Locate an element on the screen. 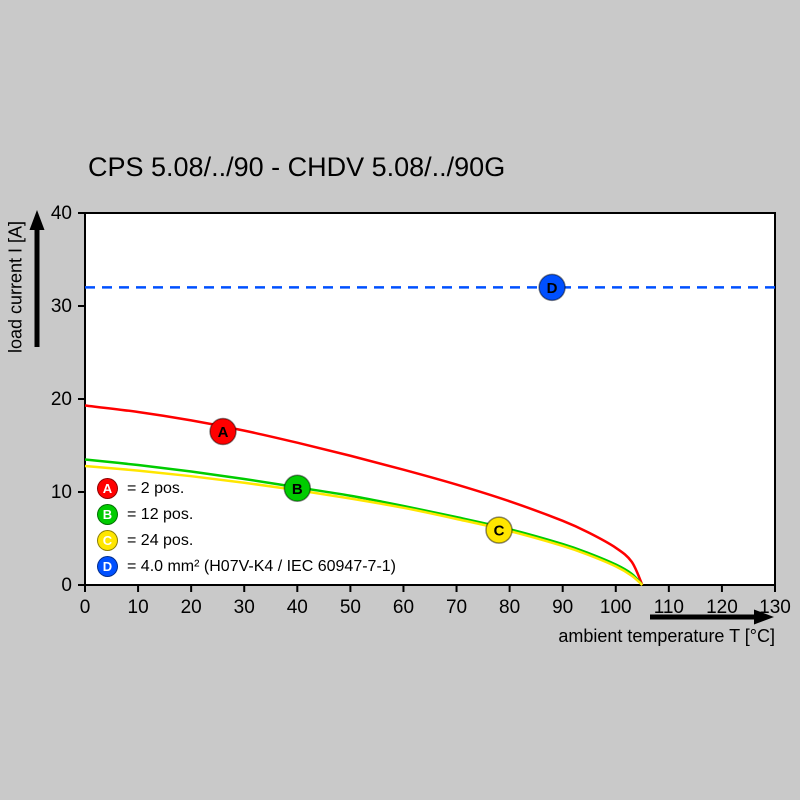 This screenshot has width=800, height=800. x-tick-label: 40 is located at coordinates (297, 607).